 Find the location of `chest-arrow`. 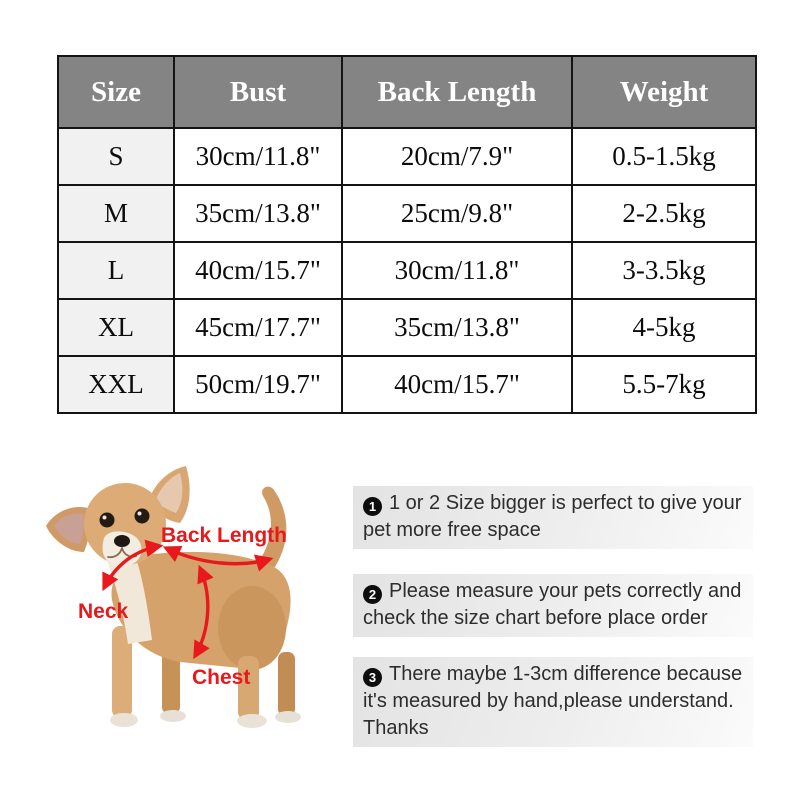

chest-arrow is located at coordinates (203, 612).